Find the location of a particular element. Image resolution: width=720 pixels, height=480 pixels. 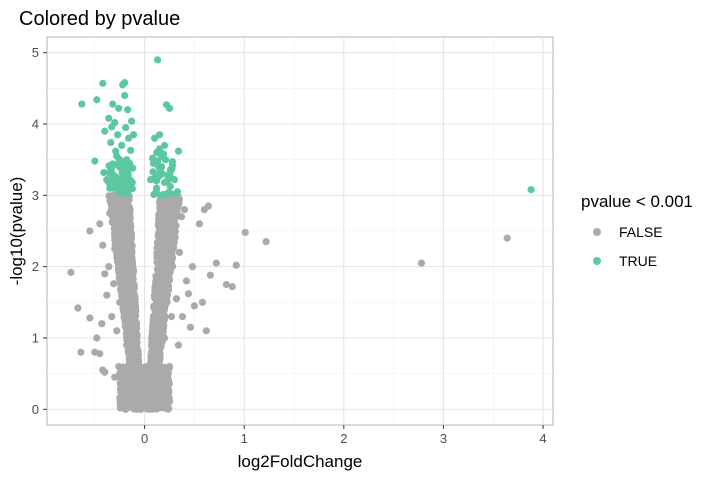

x-tick-label: 0 is located at coordinates (144, 438).